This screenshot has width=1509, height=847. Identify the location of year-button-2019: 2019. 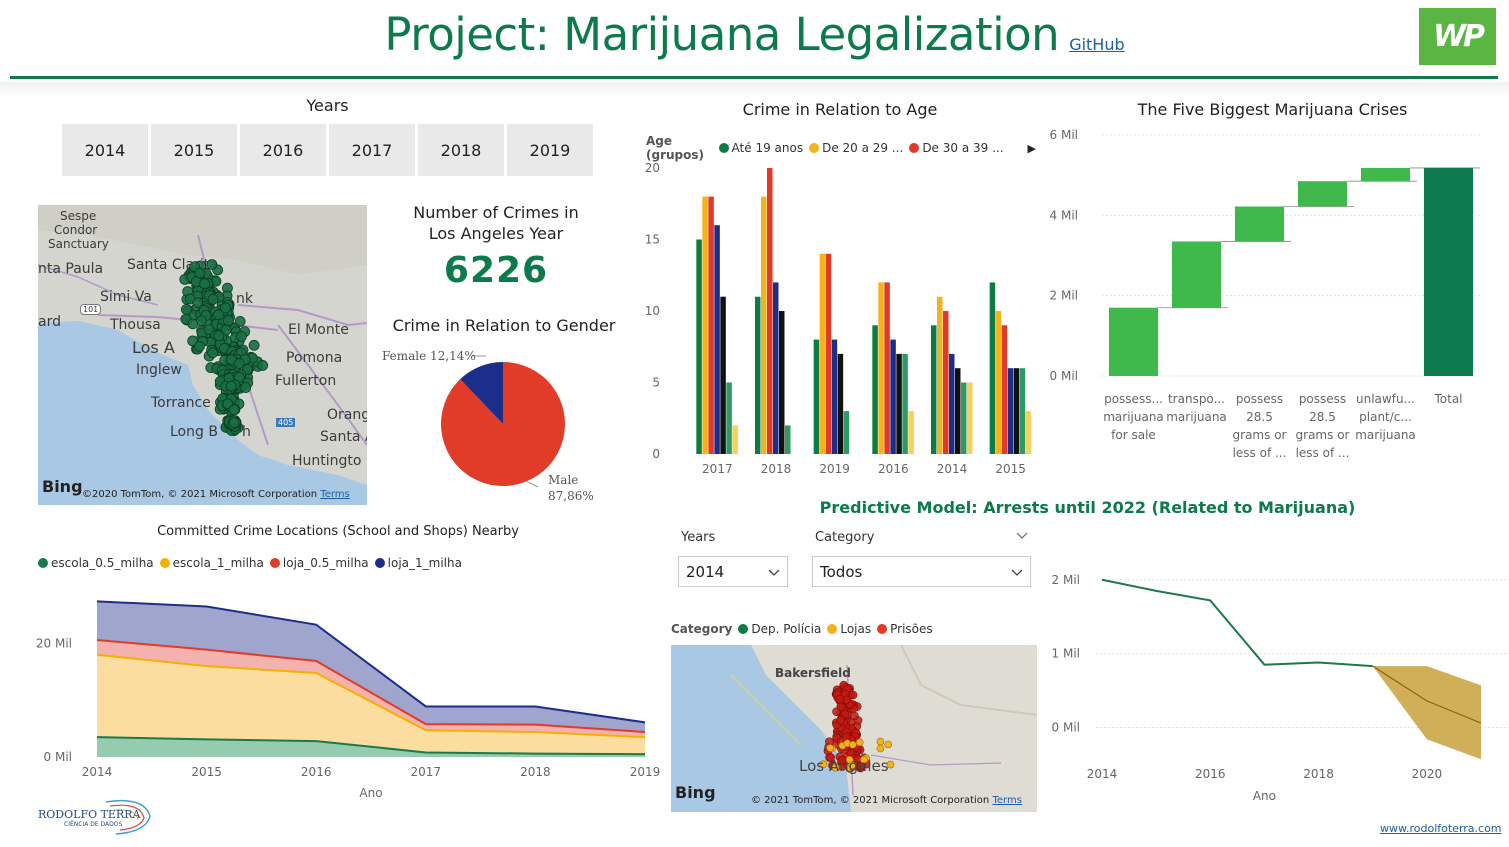
(550, 150).